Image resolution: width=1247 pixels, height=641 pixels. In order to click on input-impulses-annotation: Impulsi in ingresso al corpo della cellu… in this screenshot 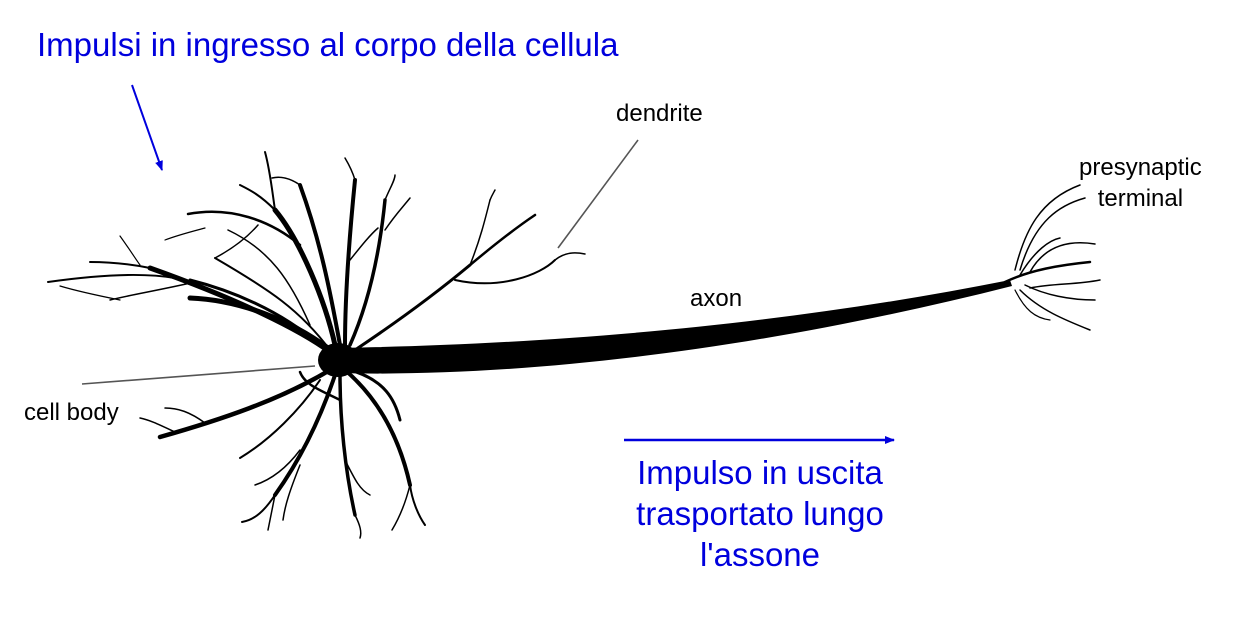, I will do `click(328, 44)`.